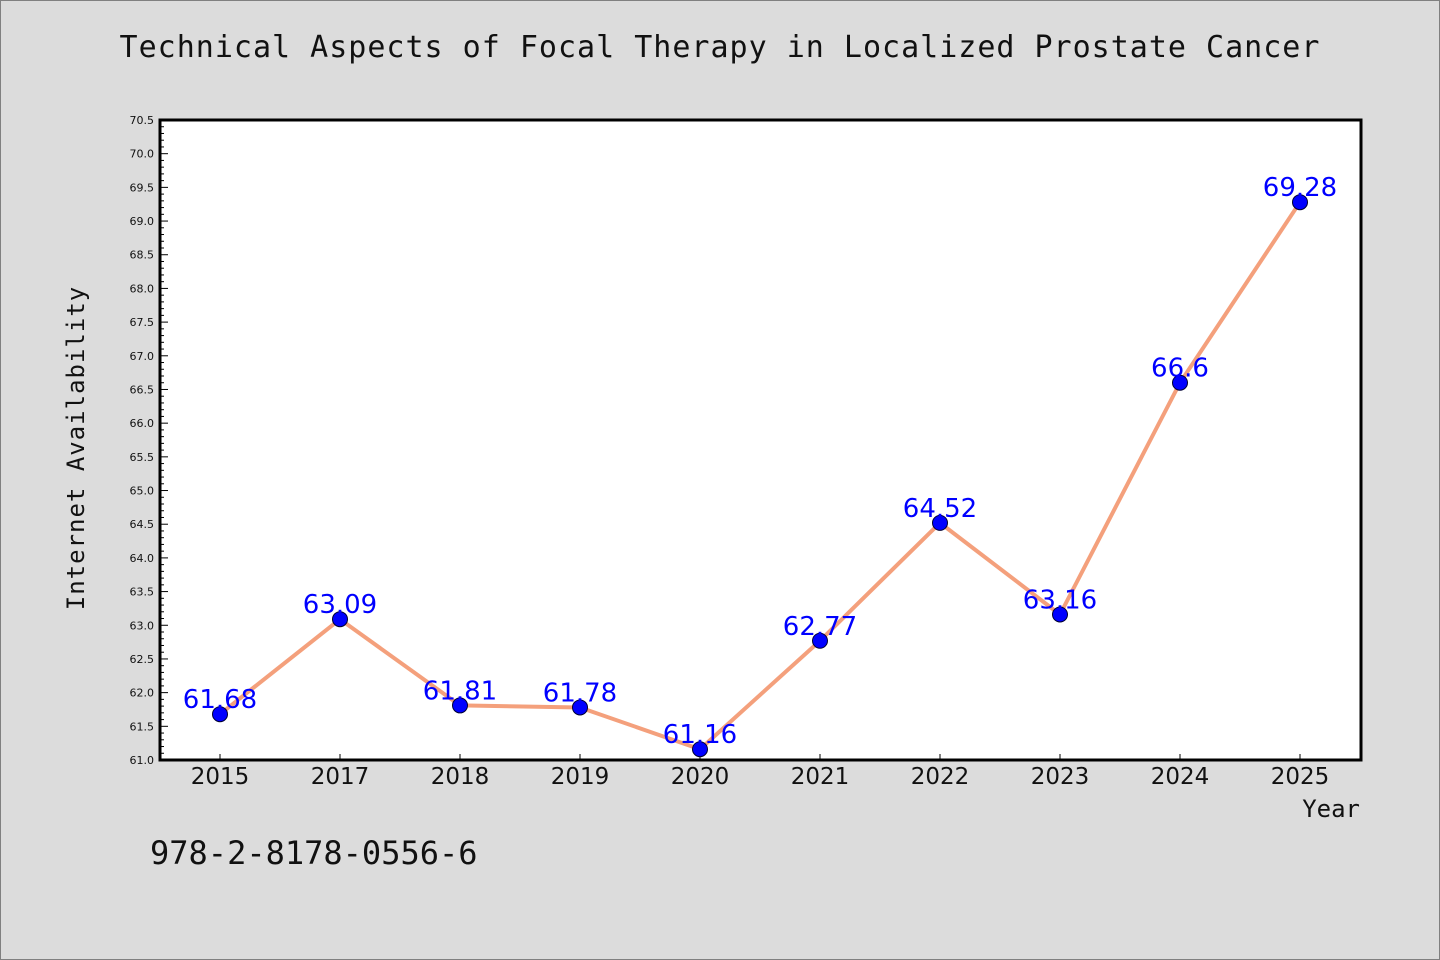 This screenshot has width=1440, height=960. What do you see at coordinates (142, 760) in the screenshot?
I see `y-tick-label: 61.0` at bounding box center [142, 760].